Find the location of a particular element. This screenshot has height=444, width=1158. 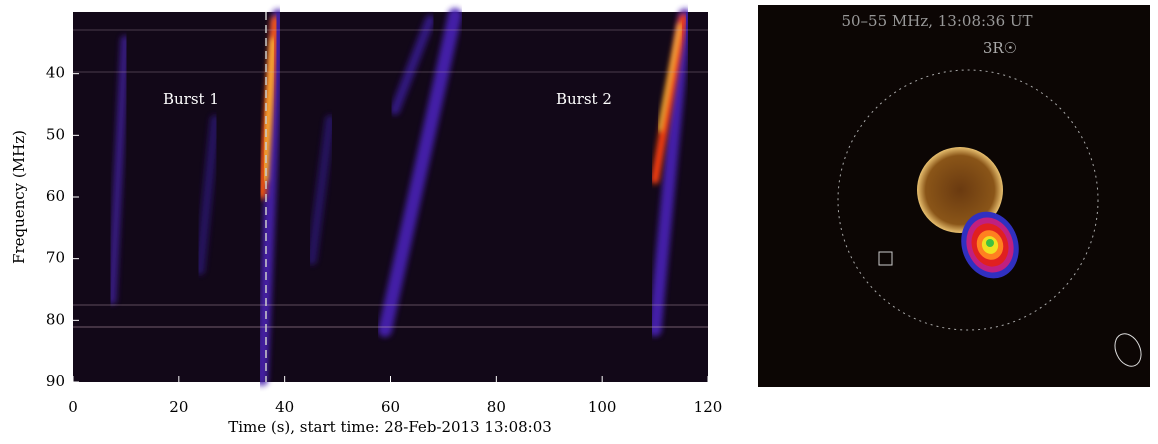

y-tick-label: 40 is located at coordinates (55, 73).